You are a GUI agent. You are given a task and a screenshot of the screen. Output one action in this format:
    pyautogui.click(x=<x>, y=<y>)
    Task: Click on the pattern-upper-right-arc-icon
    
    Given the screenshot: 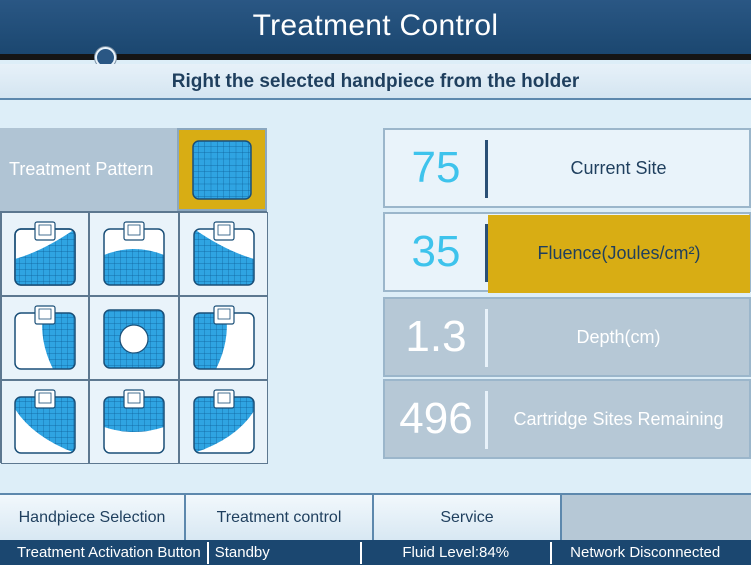 What is the action you would take?
    pyautogui.click(x=223, y=421)
    